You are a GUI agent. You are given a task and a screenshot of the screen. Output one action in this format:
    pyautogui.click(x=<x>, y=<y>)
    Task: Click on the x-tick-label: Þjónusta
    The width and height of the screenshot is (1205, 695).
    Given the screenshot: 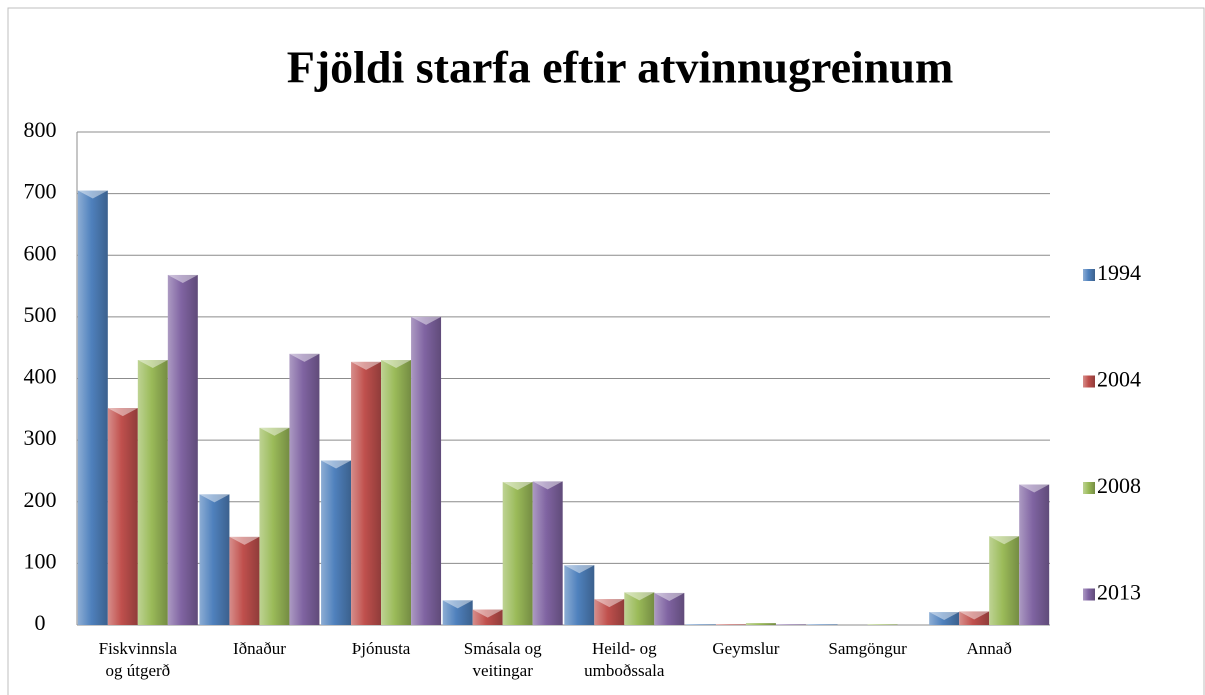 What is the action you would take?
    pyautogui.click(x=381, y=648)
    